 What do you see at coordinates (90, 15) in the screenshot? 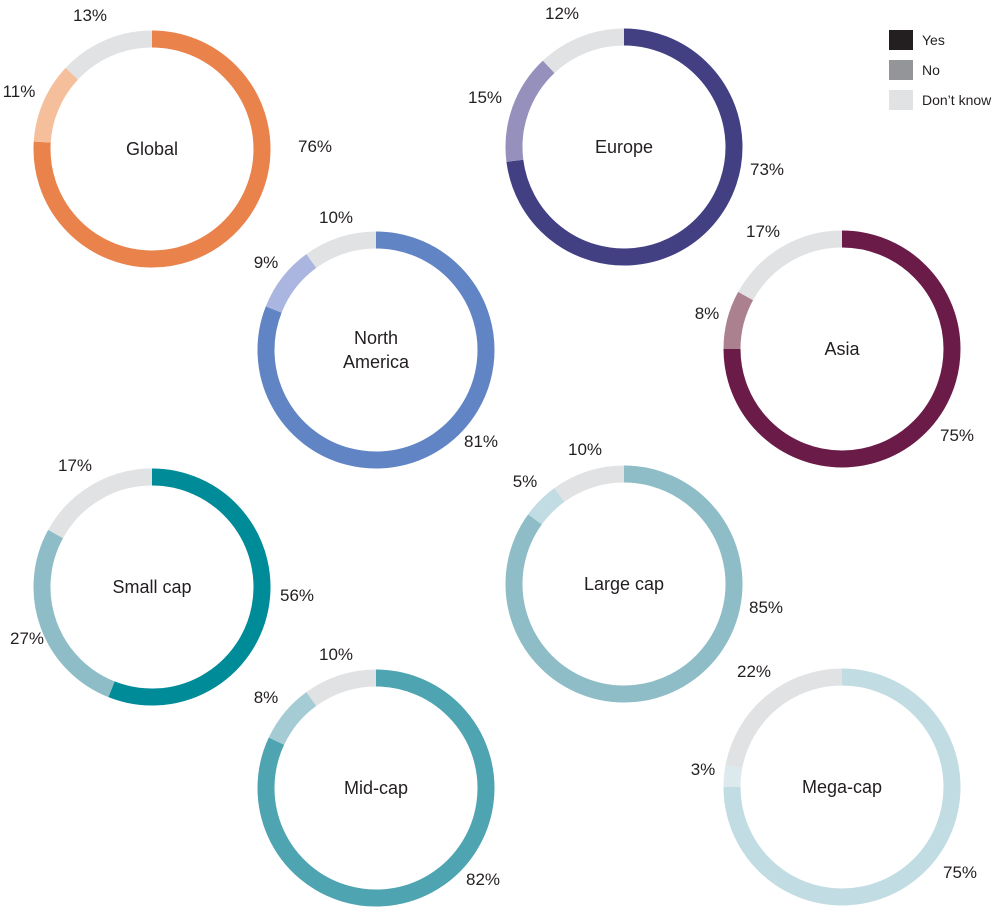
I see `donut-global-label-dont-know: 13%` at bounding box center [90, 15].